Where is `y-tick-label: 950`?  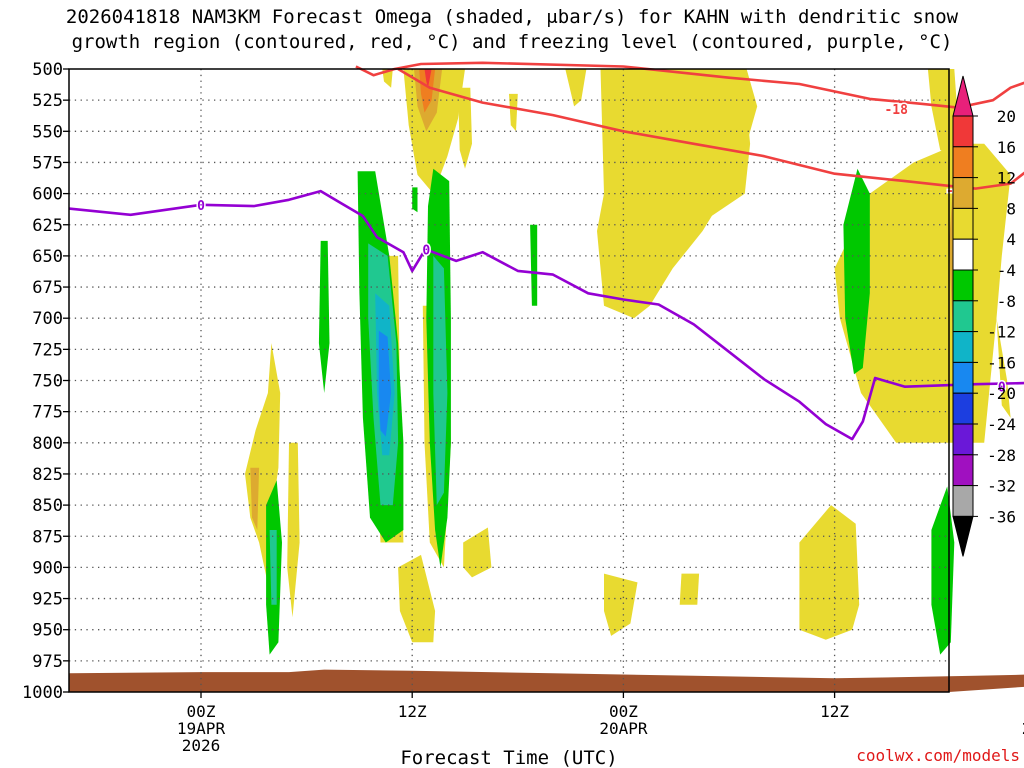 y-tick-label: 950 is located at coordinates (47, 631).